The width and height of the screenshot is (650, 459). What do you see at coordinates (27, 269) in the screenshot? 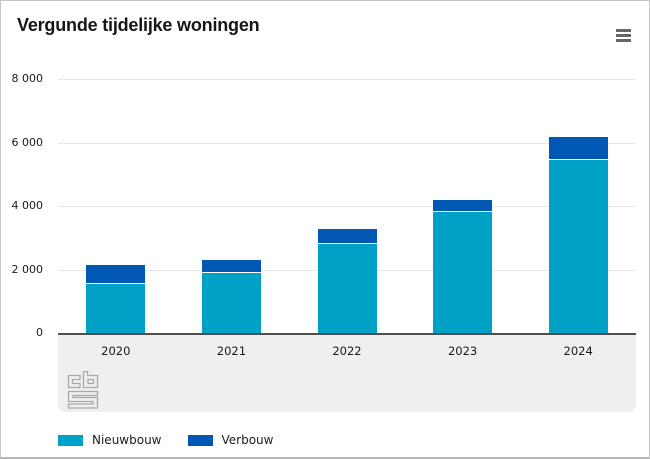
I see `y-axis-tick-label: 2 000` at bounding box center [27, 269].